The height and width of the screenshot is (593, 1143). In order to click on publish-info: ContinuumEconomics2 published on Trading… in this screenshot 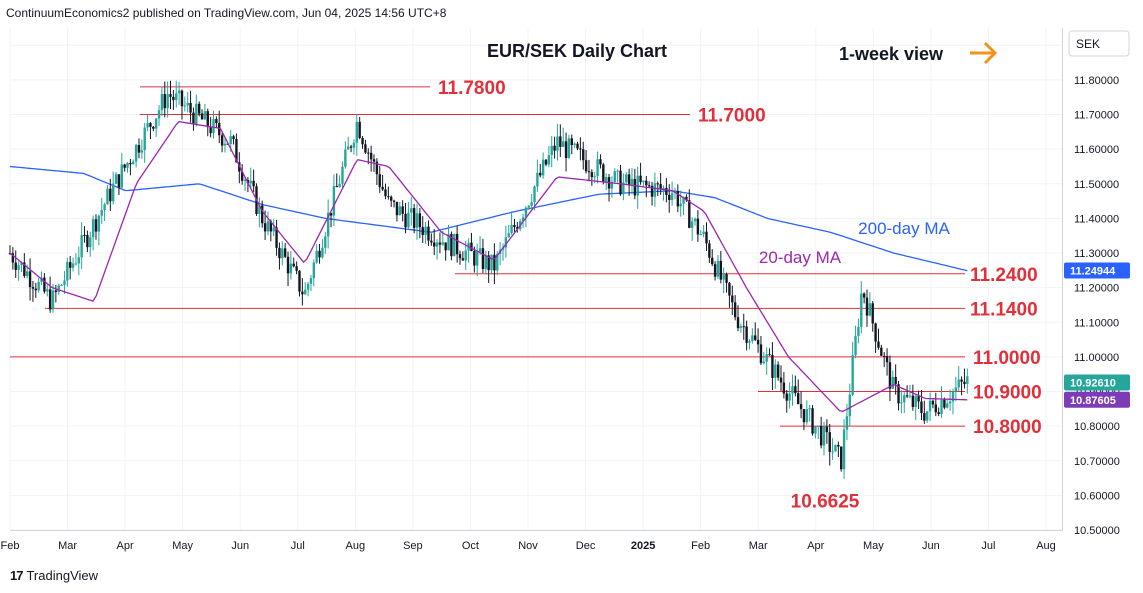, I will do `click(226, 13)`.